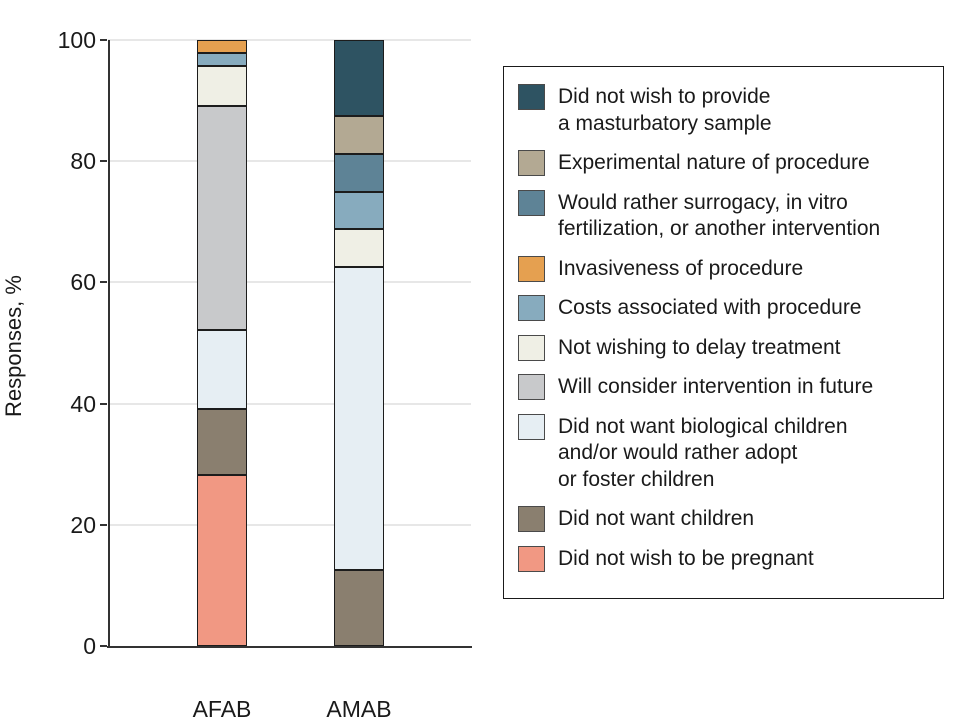  I want to click on legend-item-6: Not wishing to delay treatment, so click(724, 348).